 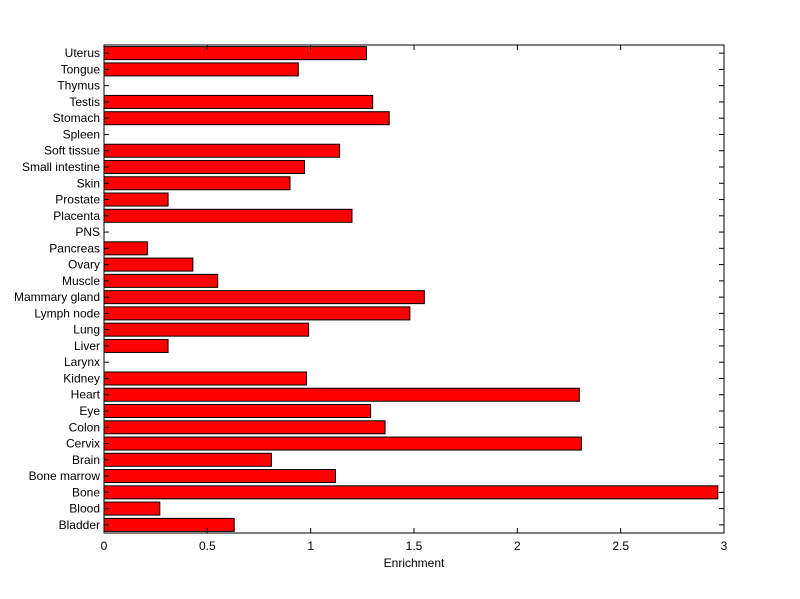 I want to click on category-label: Uterus, so click(x=82, y=53).